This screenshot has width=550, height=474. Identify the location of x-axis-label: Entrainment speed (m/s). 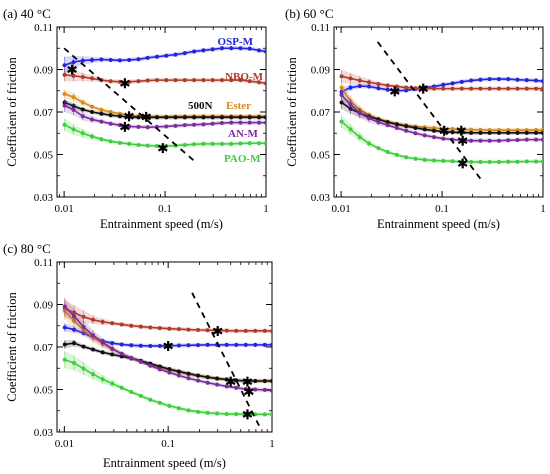
(161, 224).